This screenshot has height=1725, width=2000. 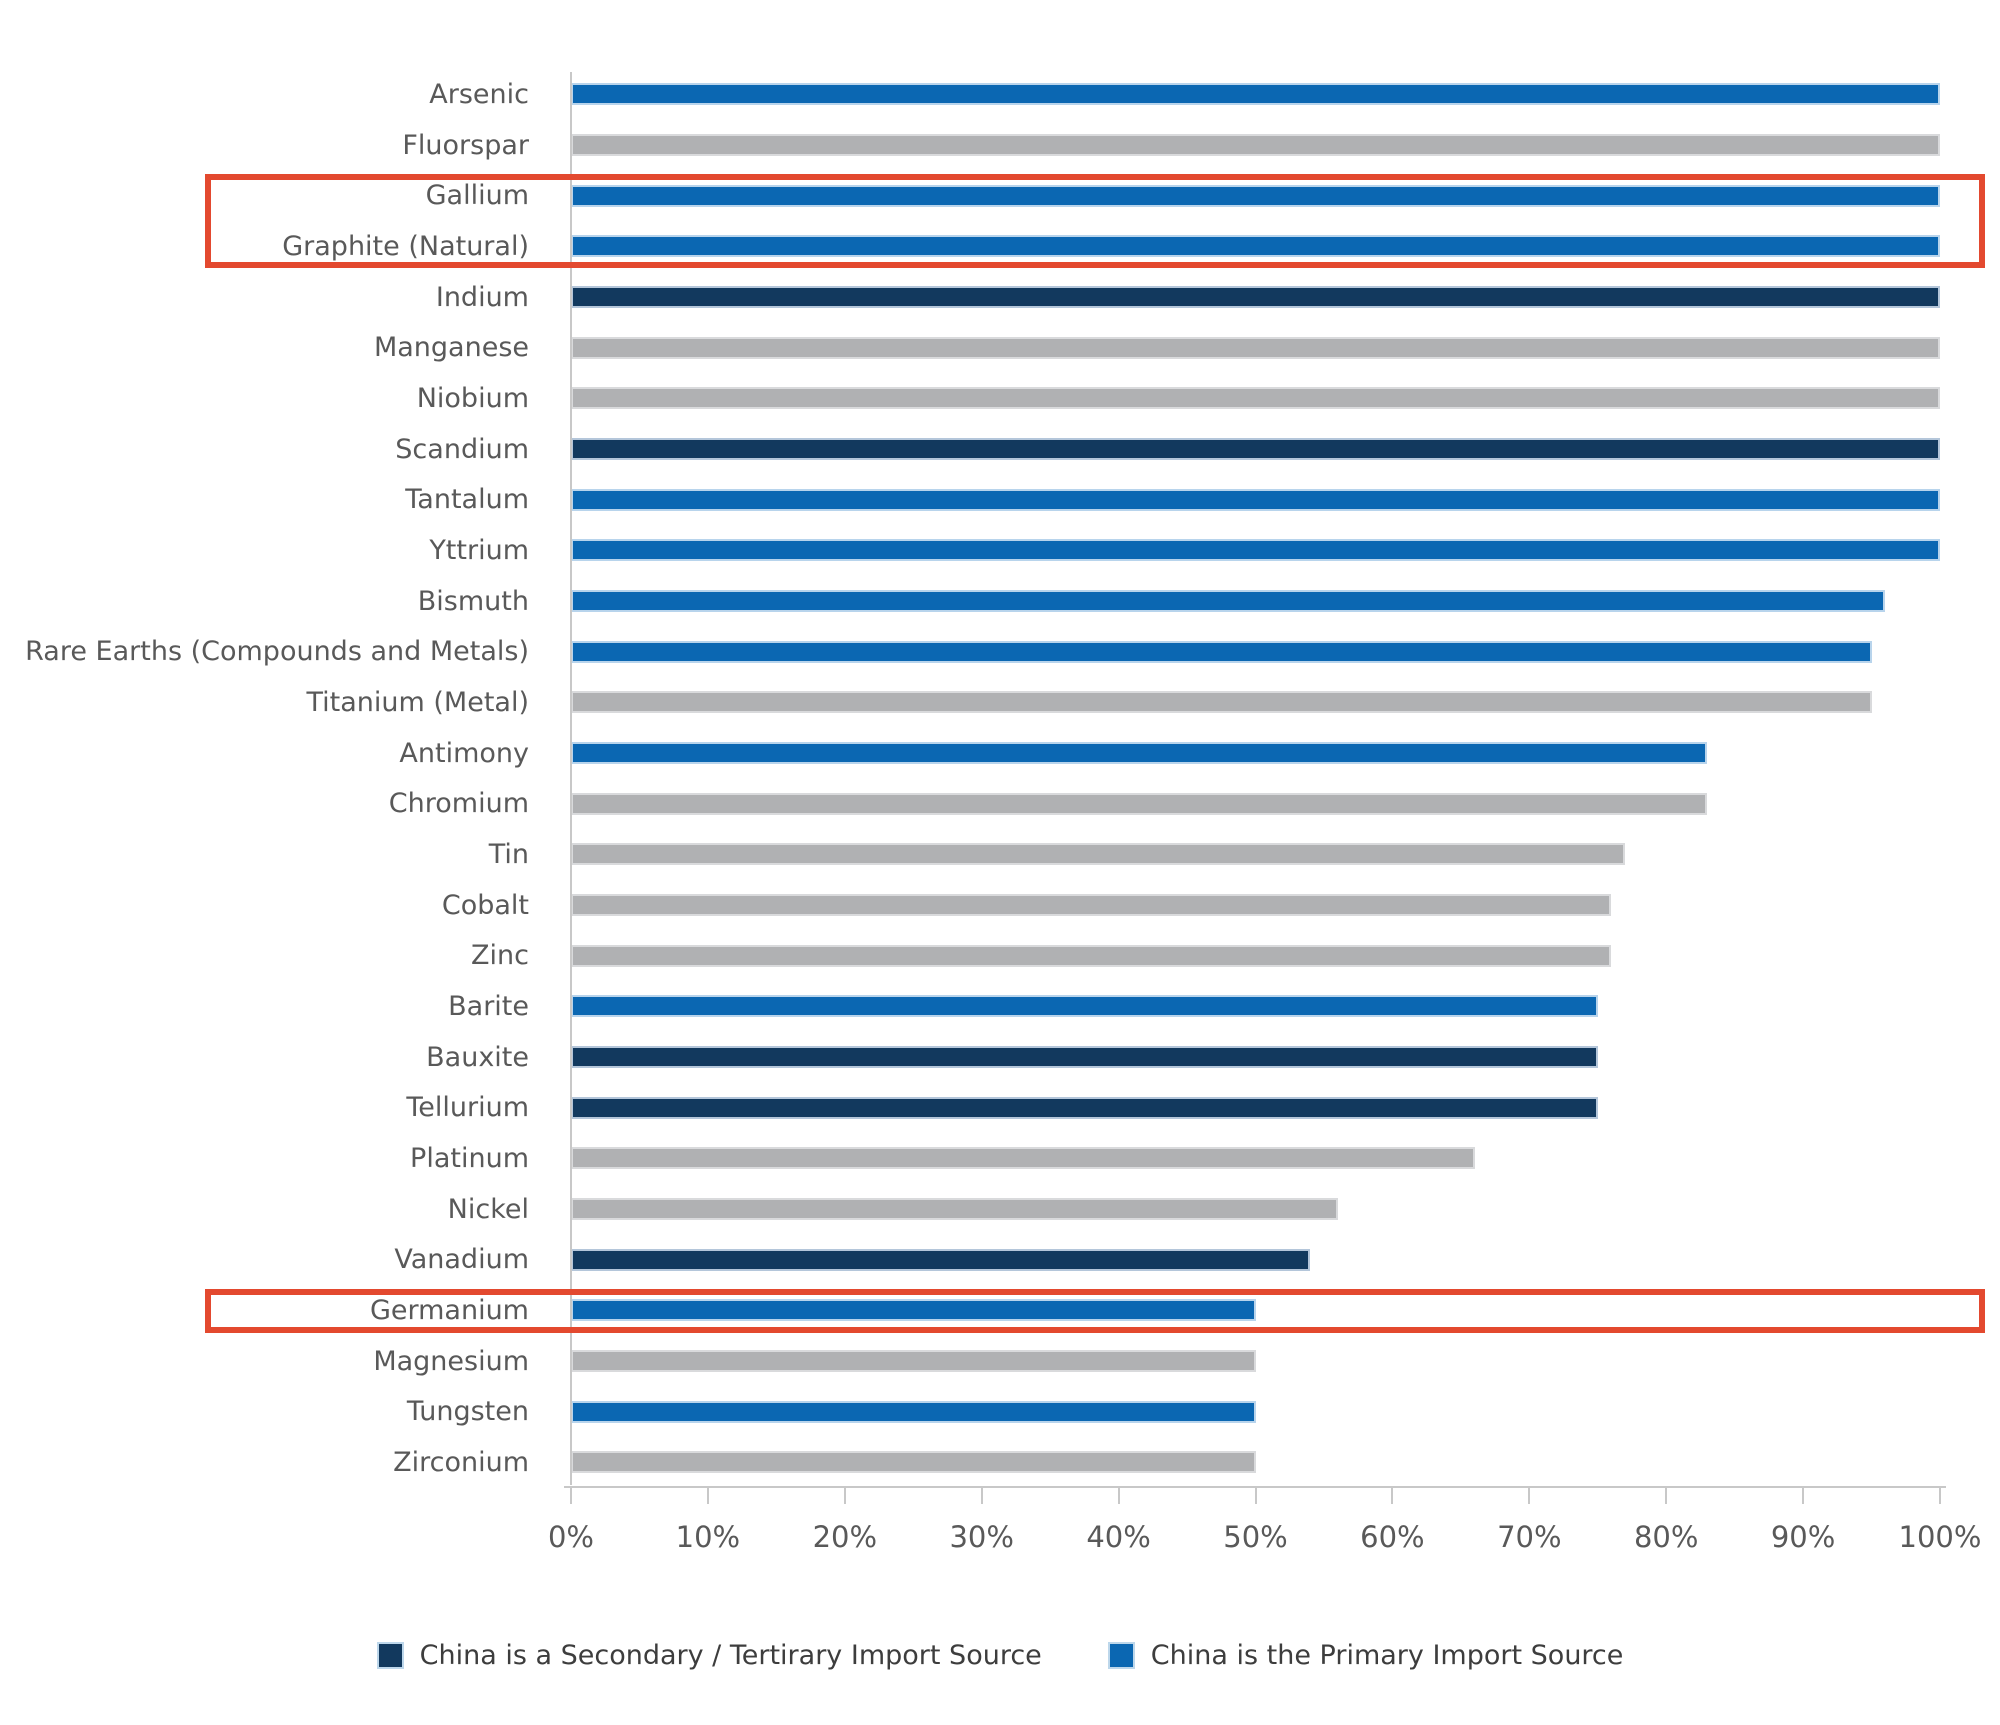 I want to click on bar-germanium, so click(x=913, y=1310).